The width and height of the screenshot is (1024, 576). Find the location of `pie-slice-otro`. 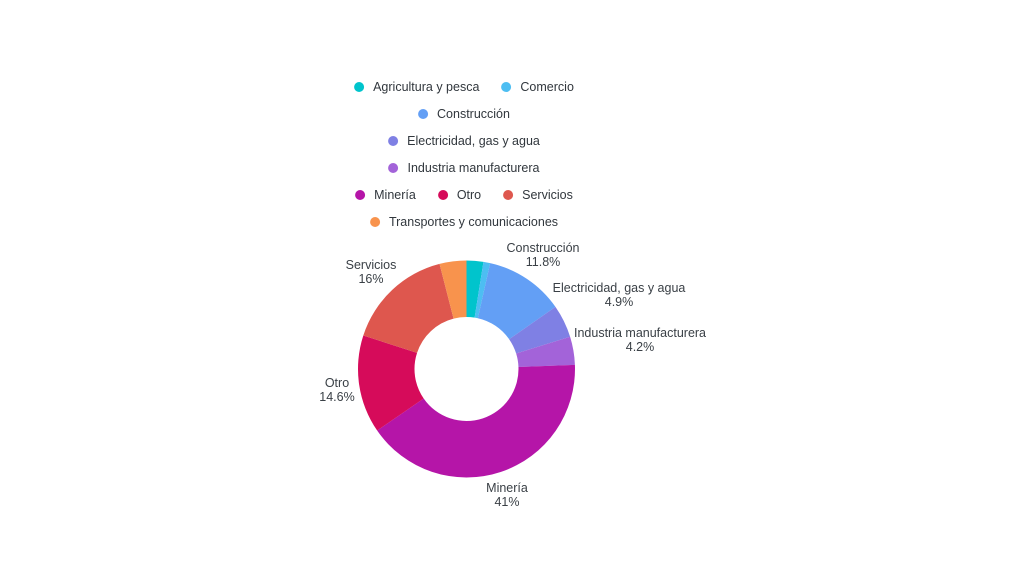

pie-slice-otro is located at coordinates (391, 383).